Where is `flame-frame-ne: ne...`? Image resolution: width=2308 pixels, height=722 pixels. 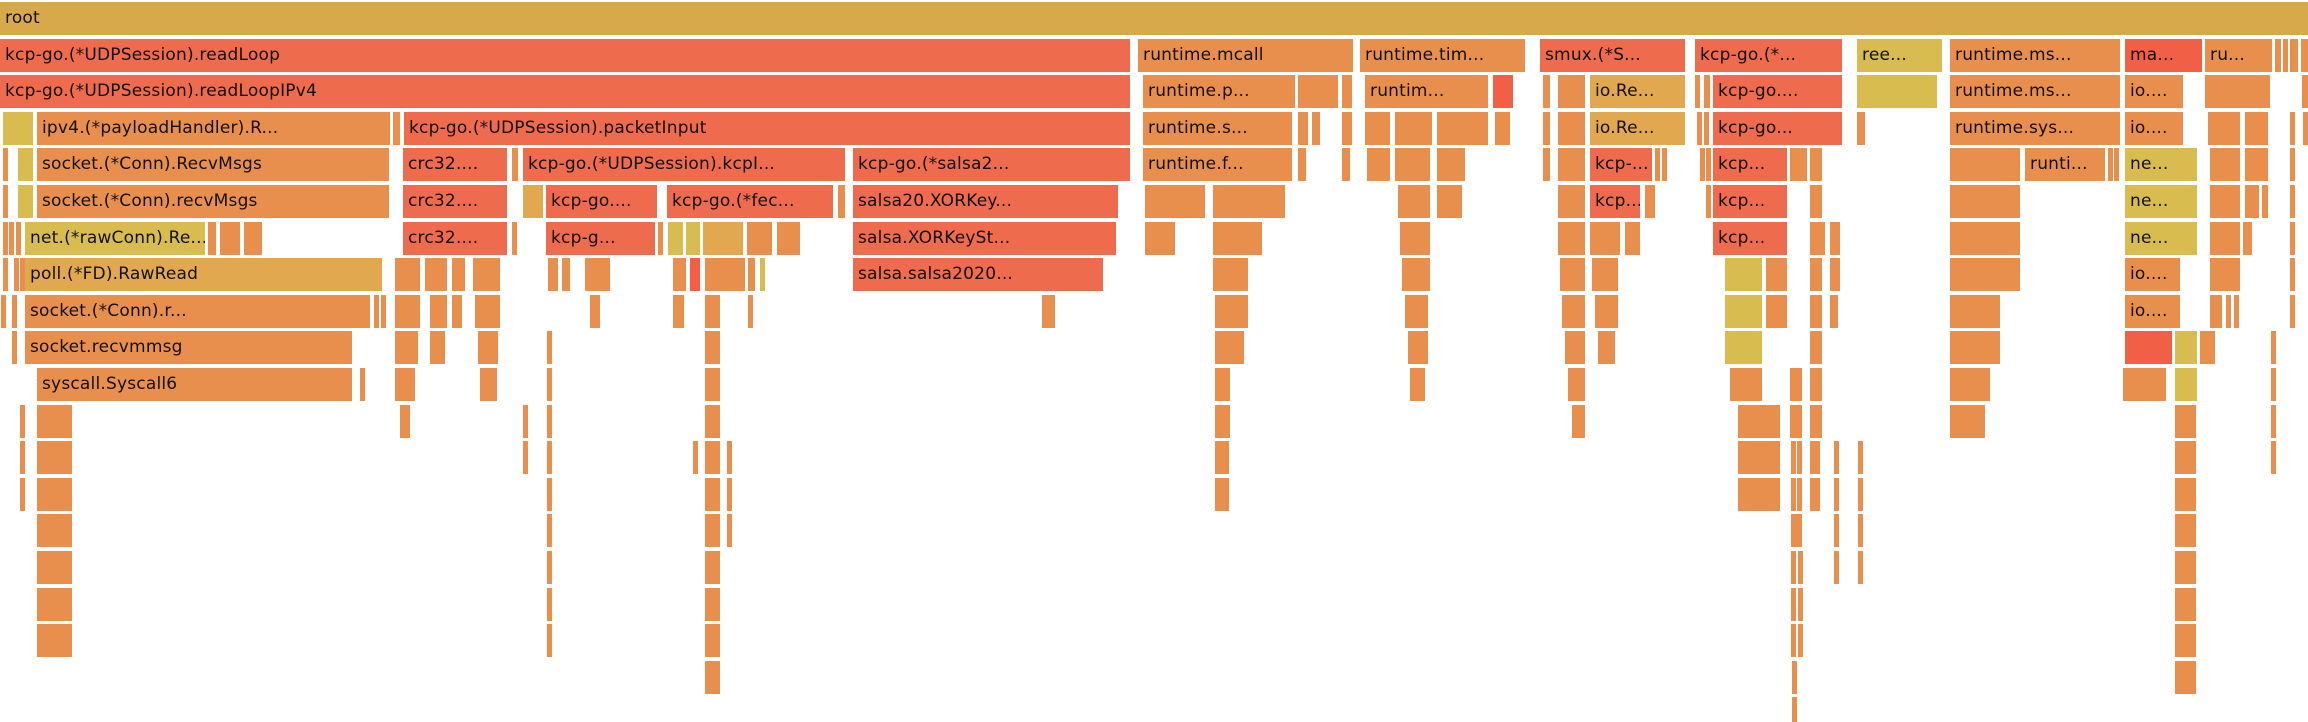 flame-frame-ne: ne... is located at coordinates (2161, 165).